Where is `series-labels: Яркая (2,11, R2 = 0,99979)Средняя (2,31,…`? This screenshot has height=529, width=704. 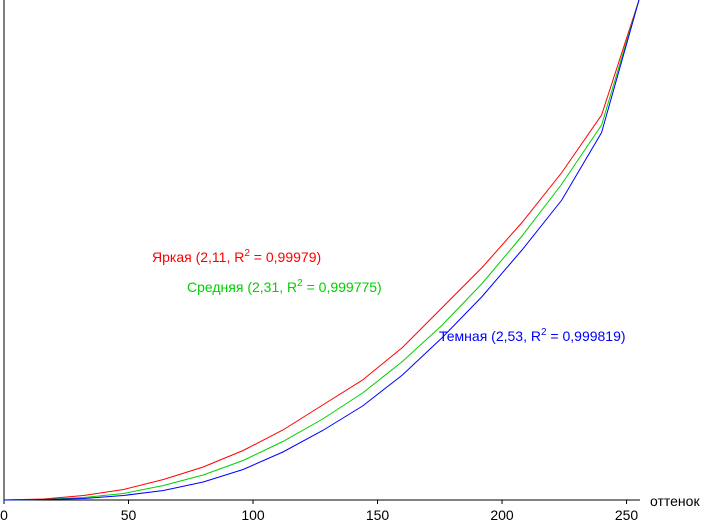
series-labels: Яркая (2,11, R2 = 0,99979)Средняя (2,31,… is located at coordinates (389, 296).